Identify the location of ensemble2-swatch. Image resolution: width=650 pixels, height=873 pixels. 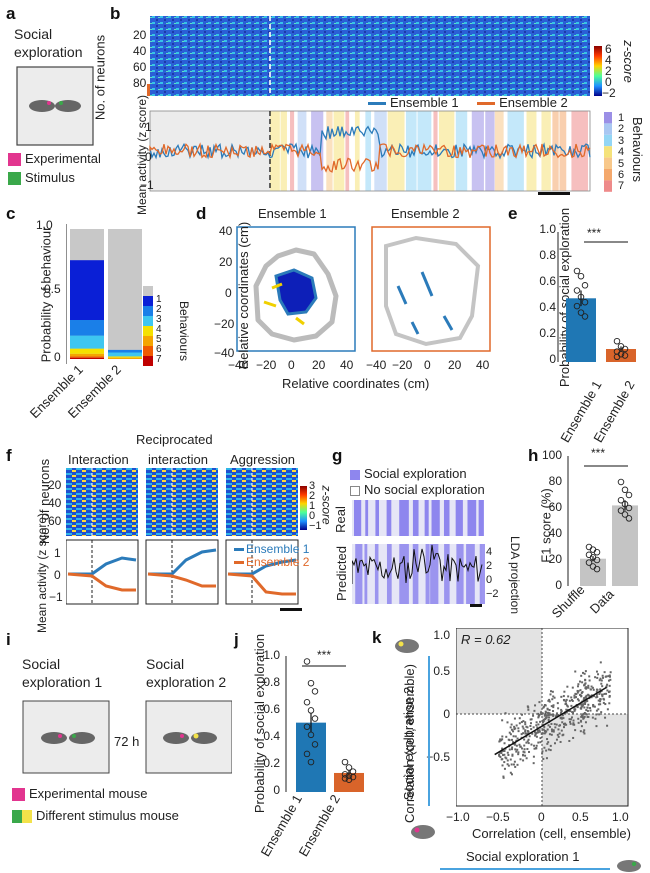
(486, 104).